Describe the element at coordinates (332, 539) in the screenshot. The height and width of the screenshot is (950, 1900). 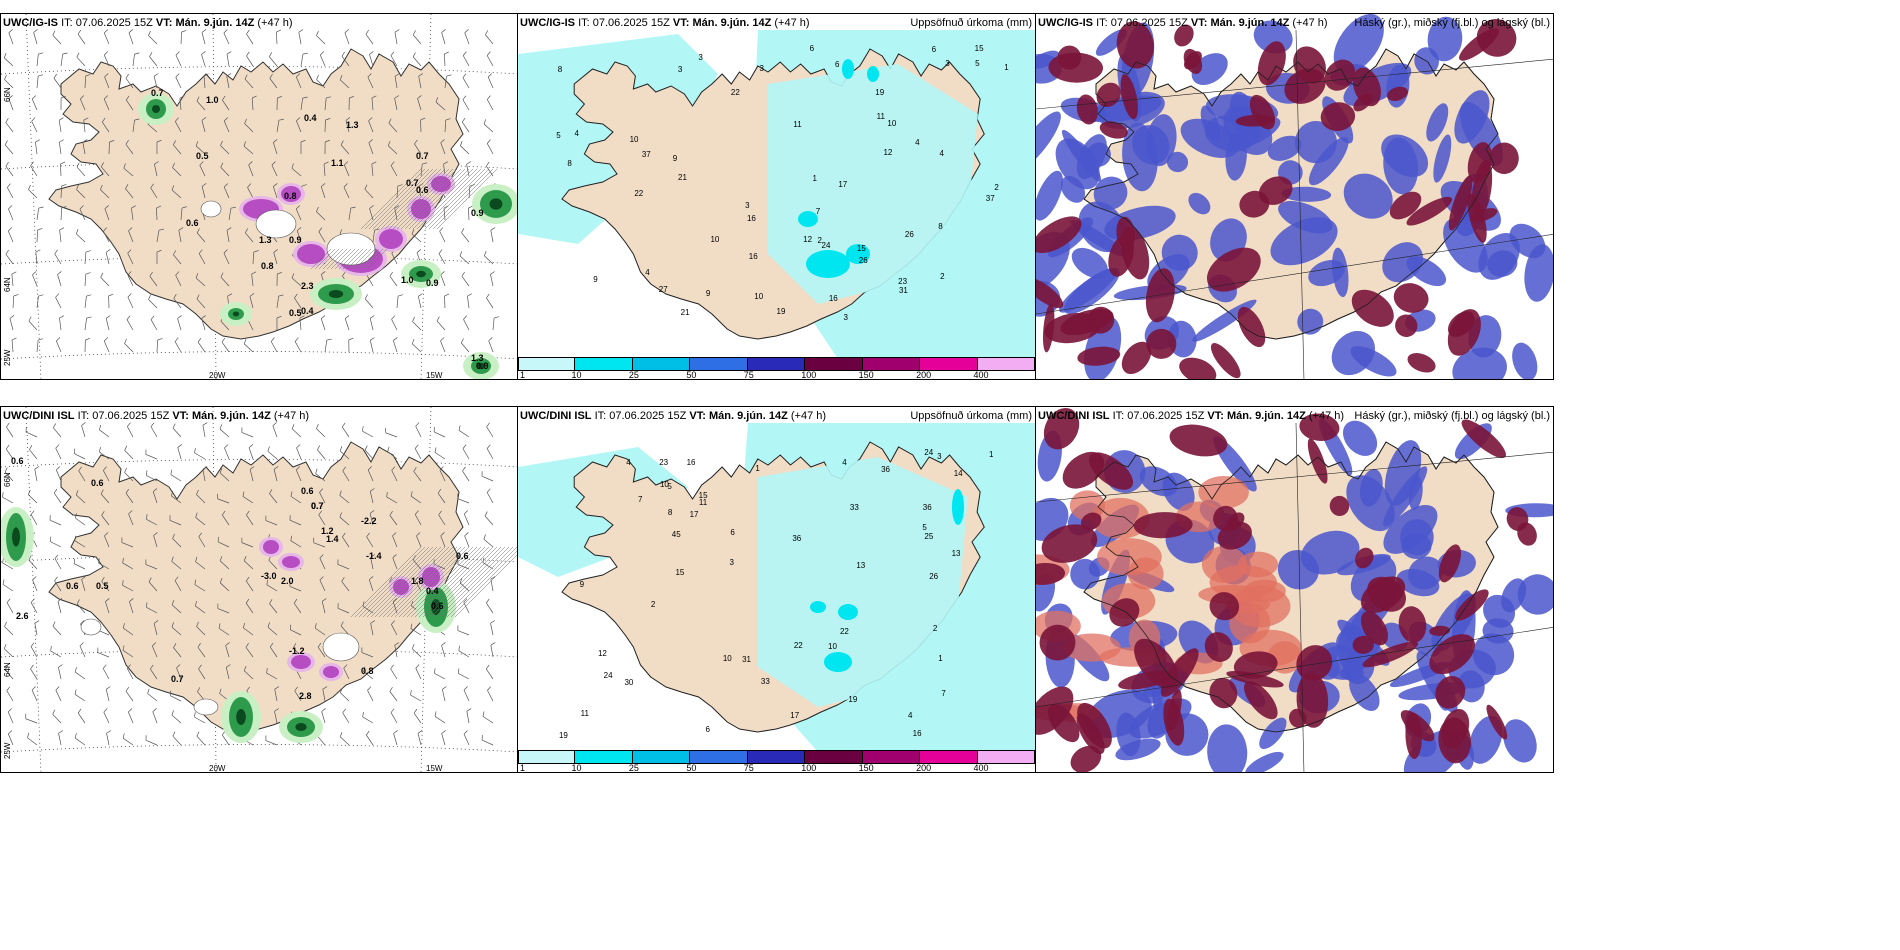
I see `wind-value: 1.4` at that location.